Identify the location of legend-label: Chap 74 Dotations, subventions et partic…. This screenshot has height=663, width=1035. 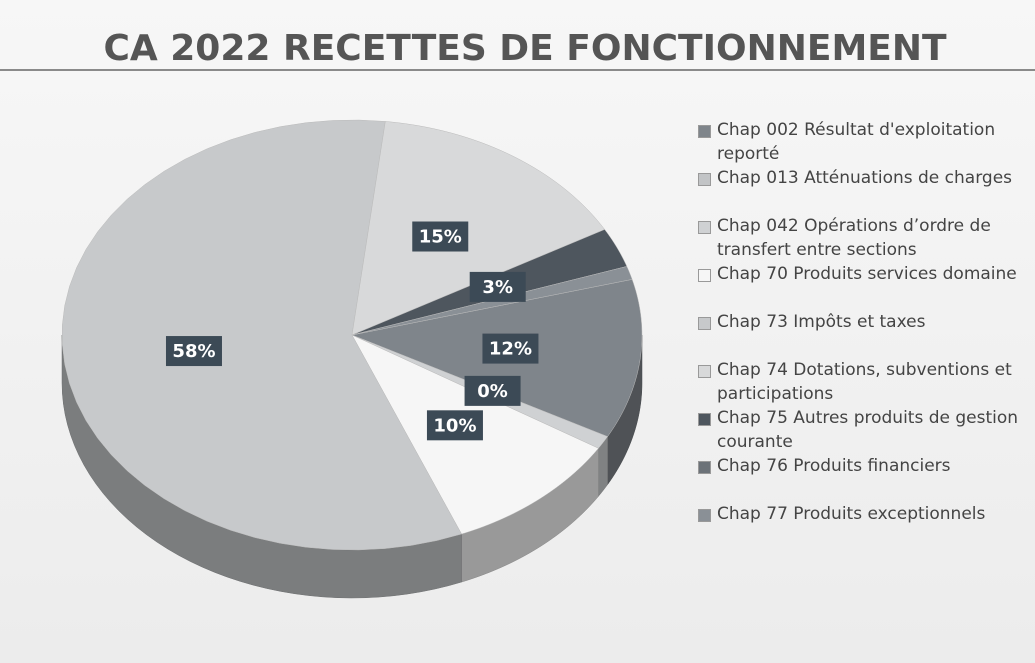
(864, 382).